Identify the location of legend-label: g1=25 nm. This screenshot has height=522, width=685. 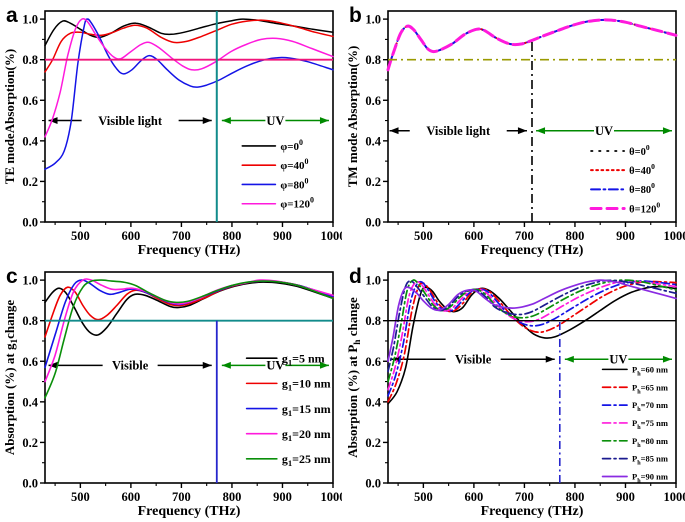
(306, 460).